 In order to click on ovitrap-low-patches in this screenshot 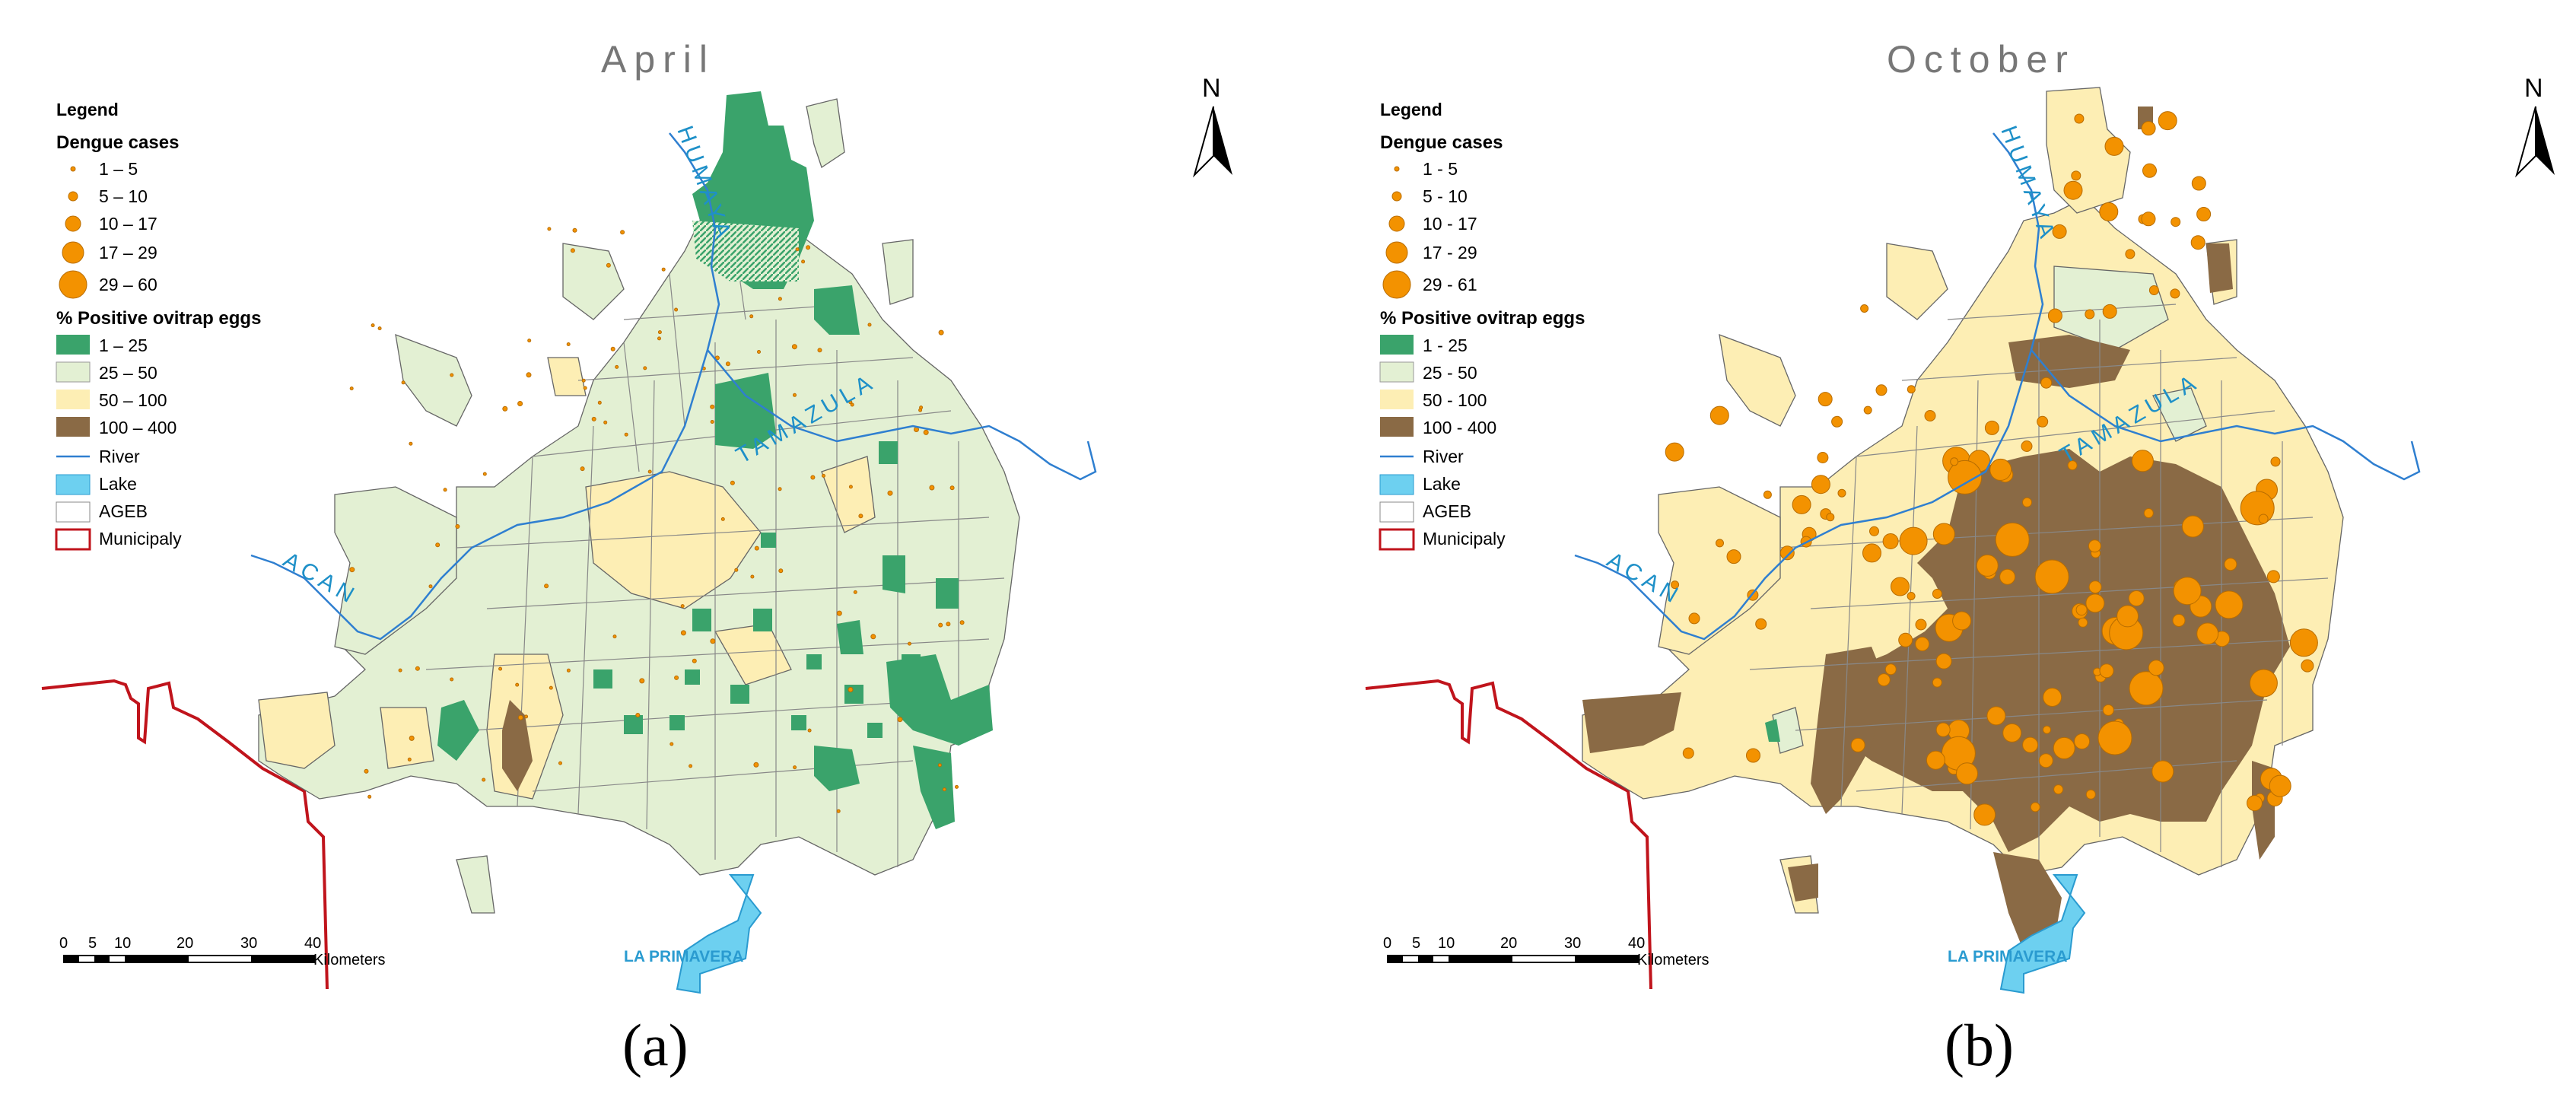, I will do `click(715, 460)`.